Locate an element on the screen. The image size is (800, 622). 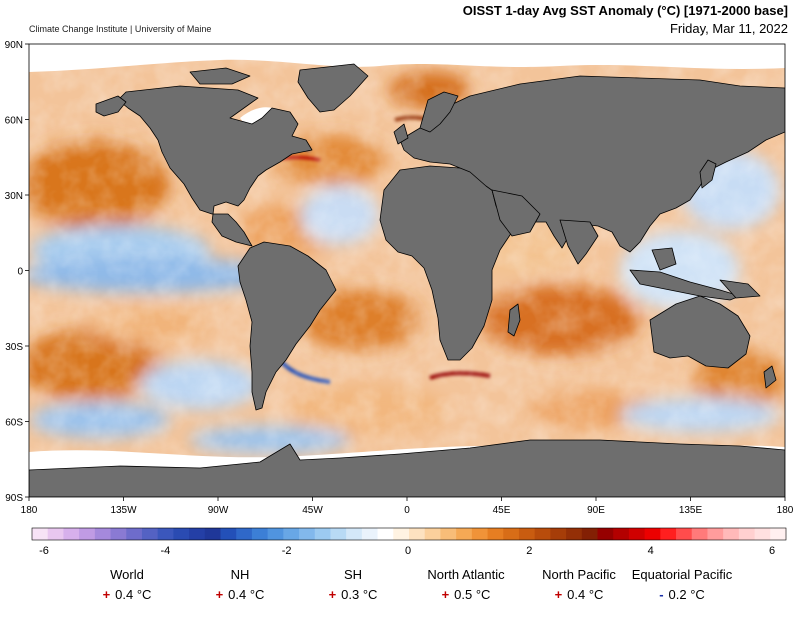
stat-north-atlantic-label: North Atlantic is located at coordinates (466, 574).